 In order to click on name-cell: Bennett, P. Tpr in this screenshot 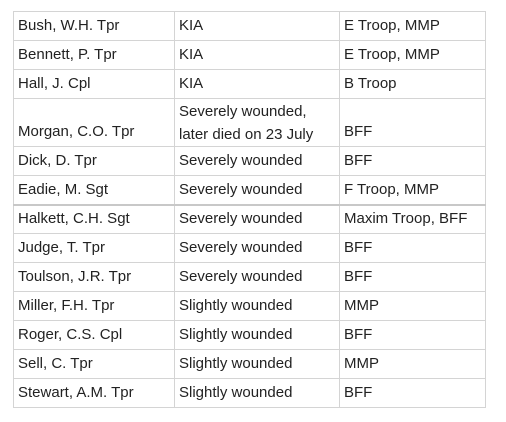, I will do `click(94, 55)`.